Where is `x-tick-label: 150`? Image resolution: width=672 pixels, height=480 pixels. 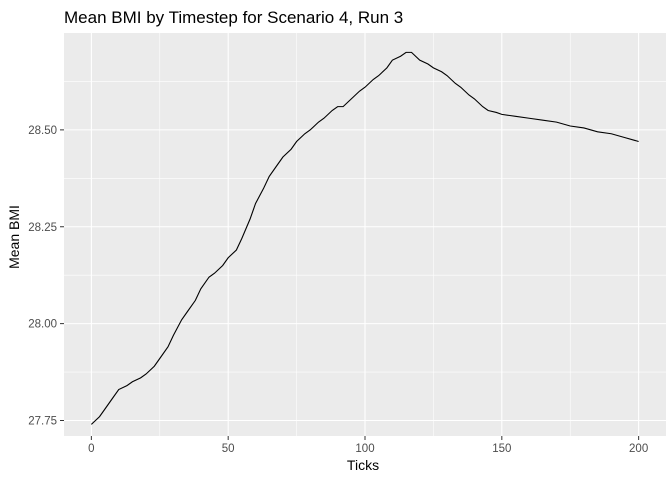 x-tick-label: 150 is located at coordinates (501, 449).